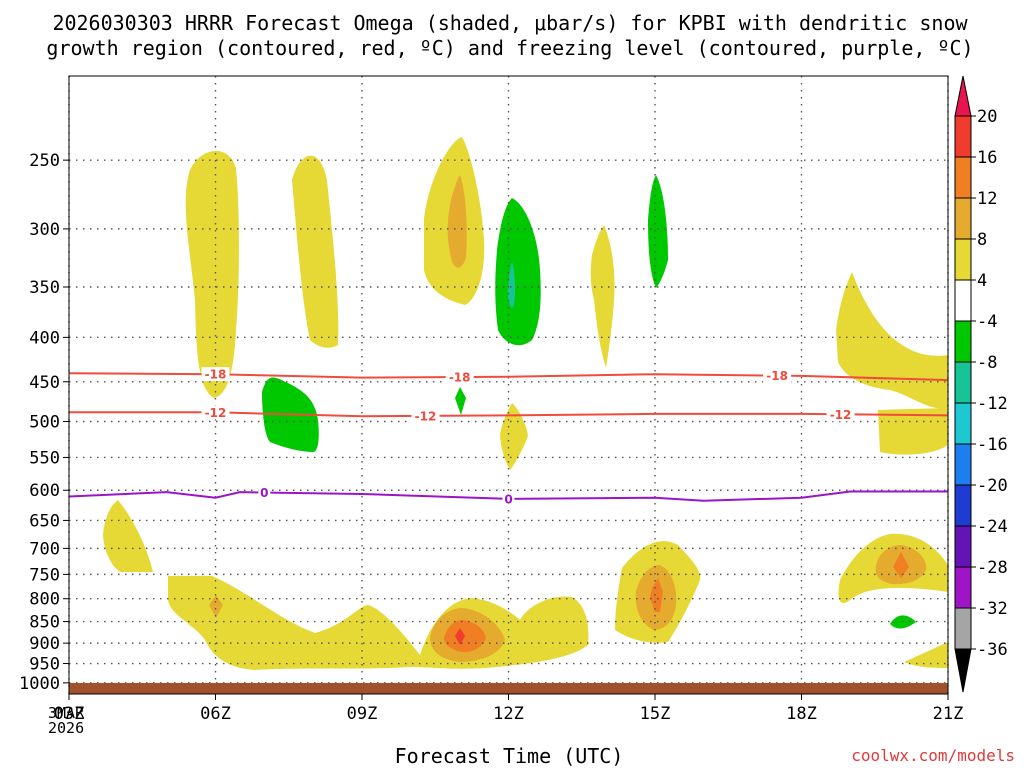  Describe the element at coordinates (992, 609) in the screenshot. I see `colorbar-label: -32` at that location.